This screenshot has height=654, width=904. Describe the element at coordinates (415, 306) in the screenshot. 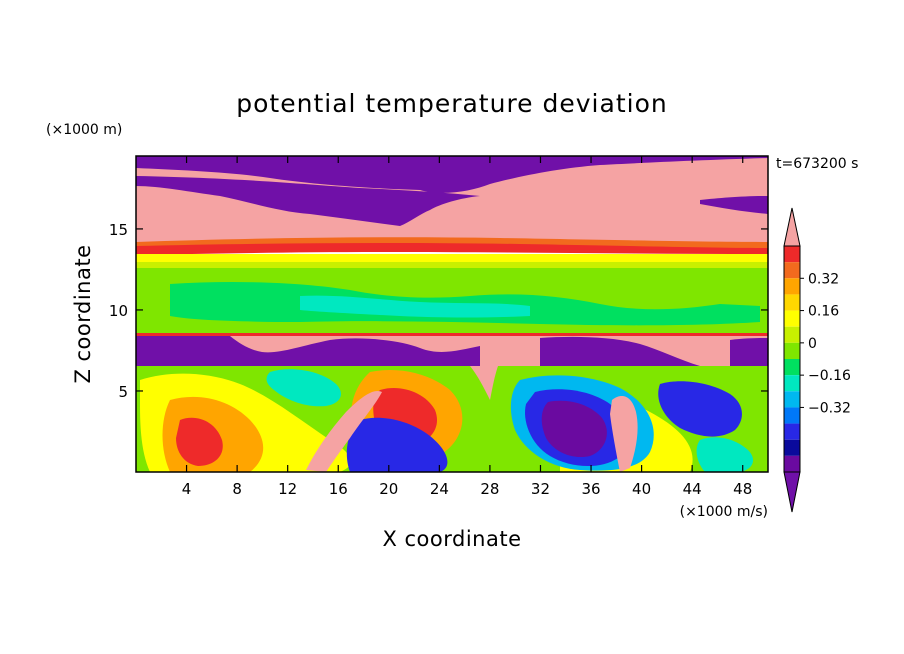

I see `field-middle-teal-core` at that location.